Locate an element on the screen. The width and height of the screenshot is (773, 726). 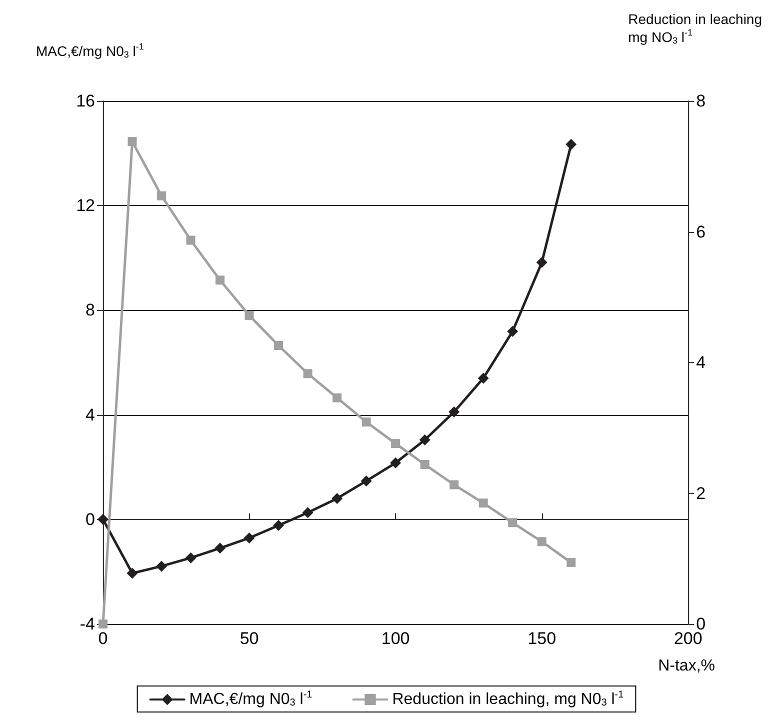
x-tick-label: 100 is located at coordinates (395, 638).